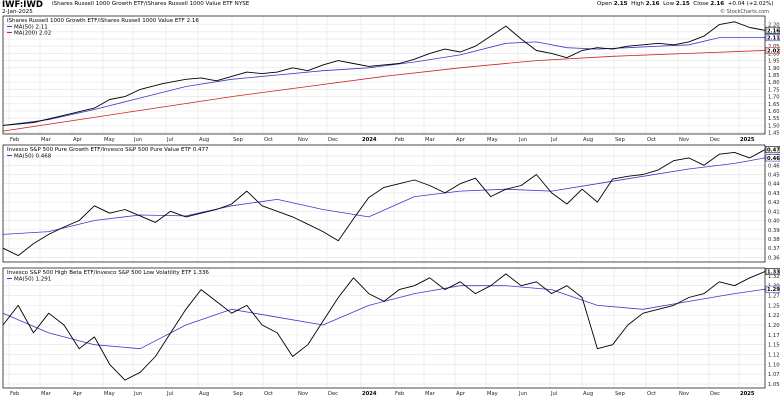 The image size is (780, 400). I want to click on y-tick-label: 1.250, so click(774, 306).